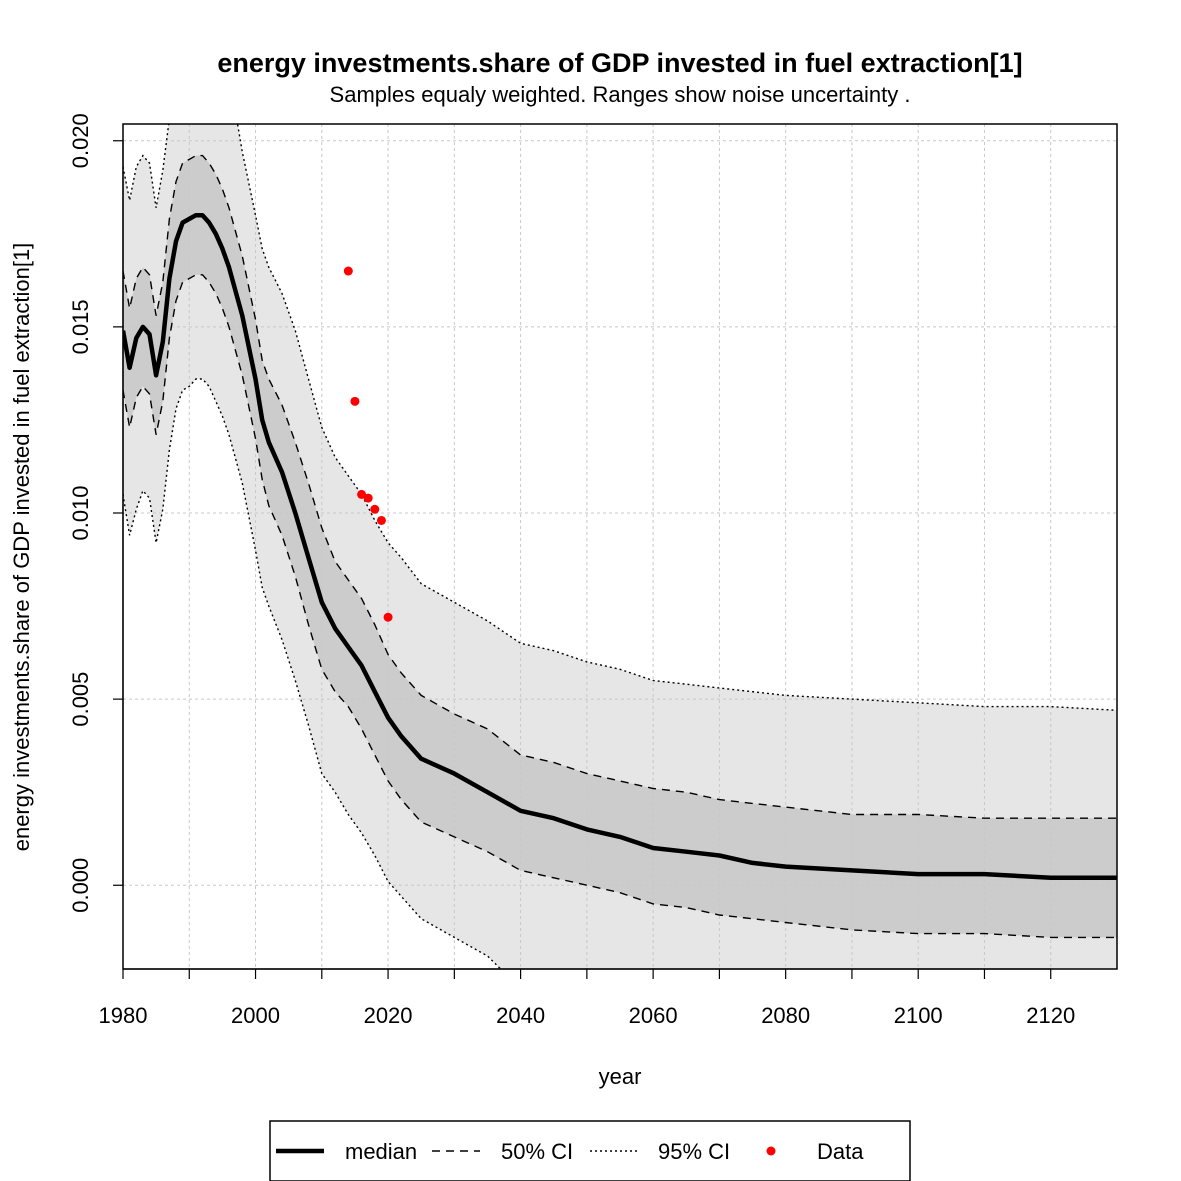 The image size is (1181, 1181). I want to click on x-tick-label: 2100, so click(918, 1015).